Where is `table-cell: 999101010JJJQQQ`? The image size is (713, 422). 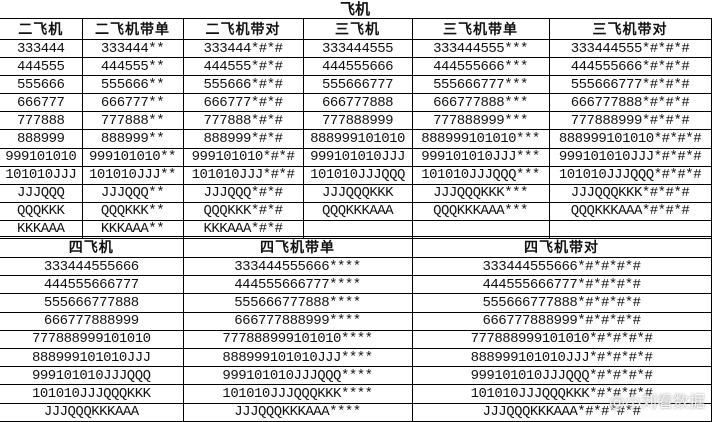
table-cell: 999101010JJJQQQ is located at coordinates (92, 376).